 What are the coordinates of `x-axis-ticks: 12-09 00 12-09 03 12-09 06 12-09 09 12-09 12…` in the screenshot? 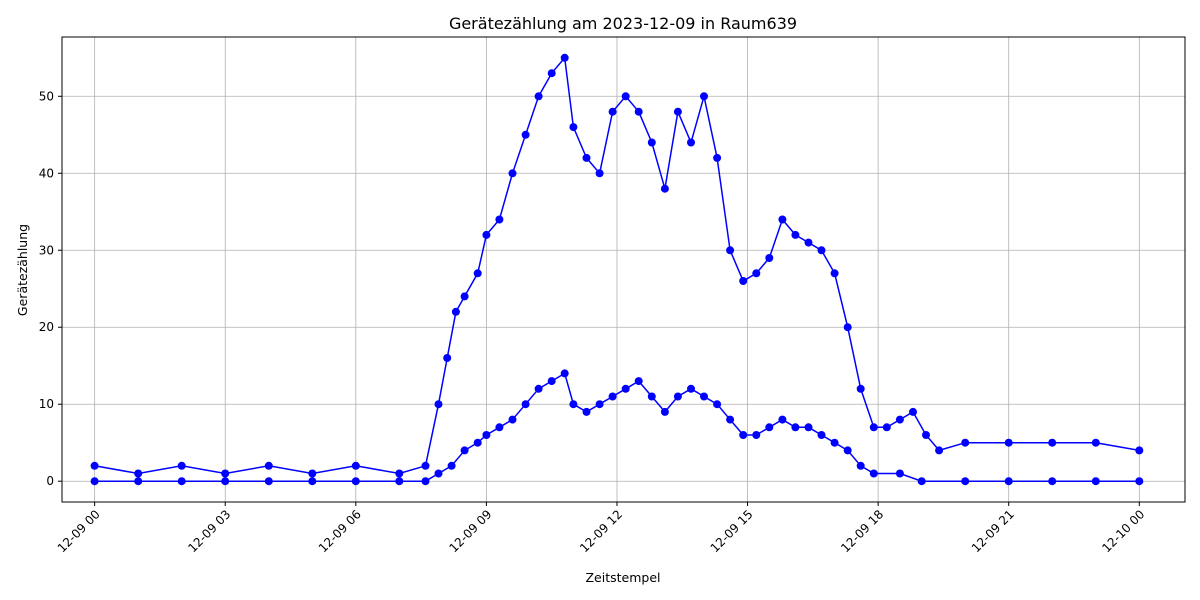 It's located at (601, 528).